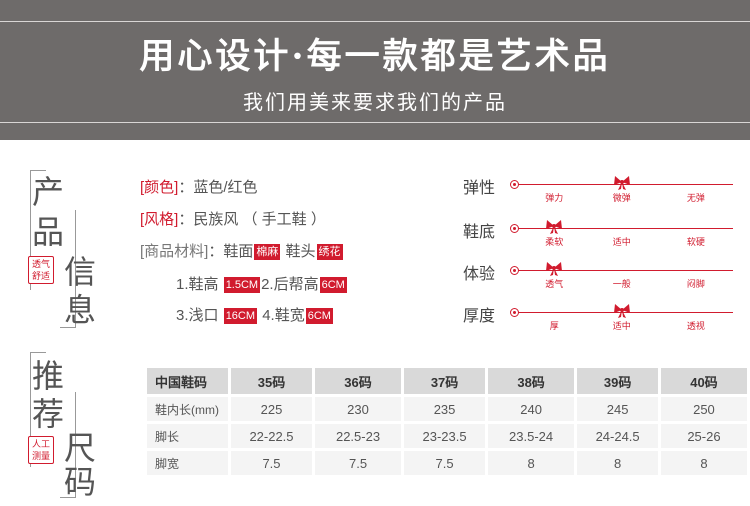 This screenshot has width=750, height=506. What do you see at coordinates (531, 381) in the screenshot?
I see `header-cell: 38码` at bounding box center [531, 381].